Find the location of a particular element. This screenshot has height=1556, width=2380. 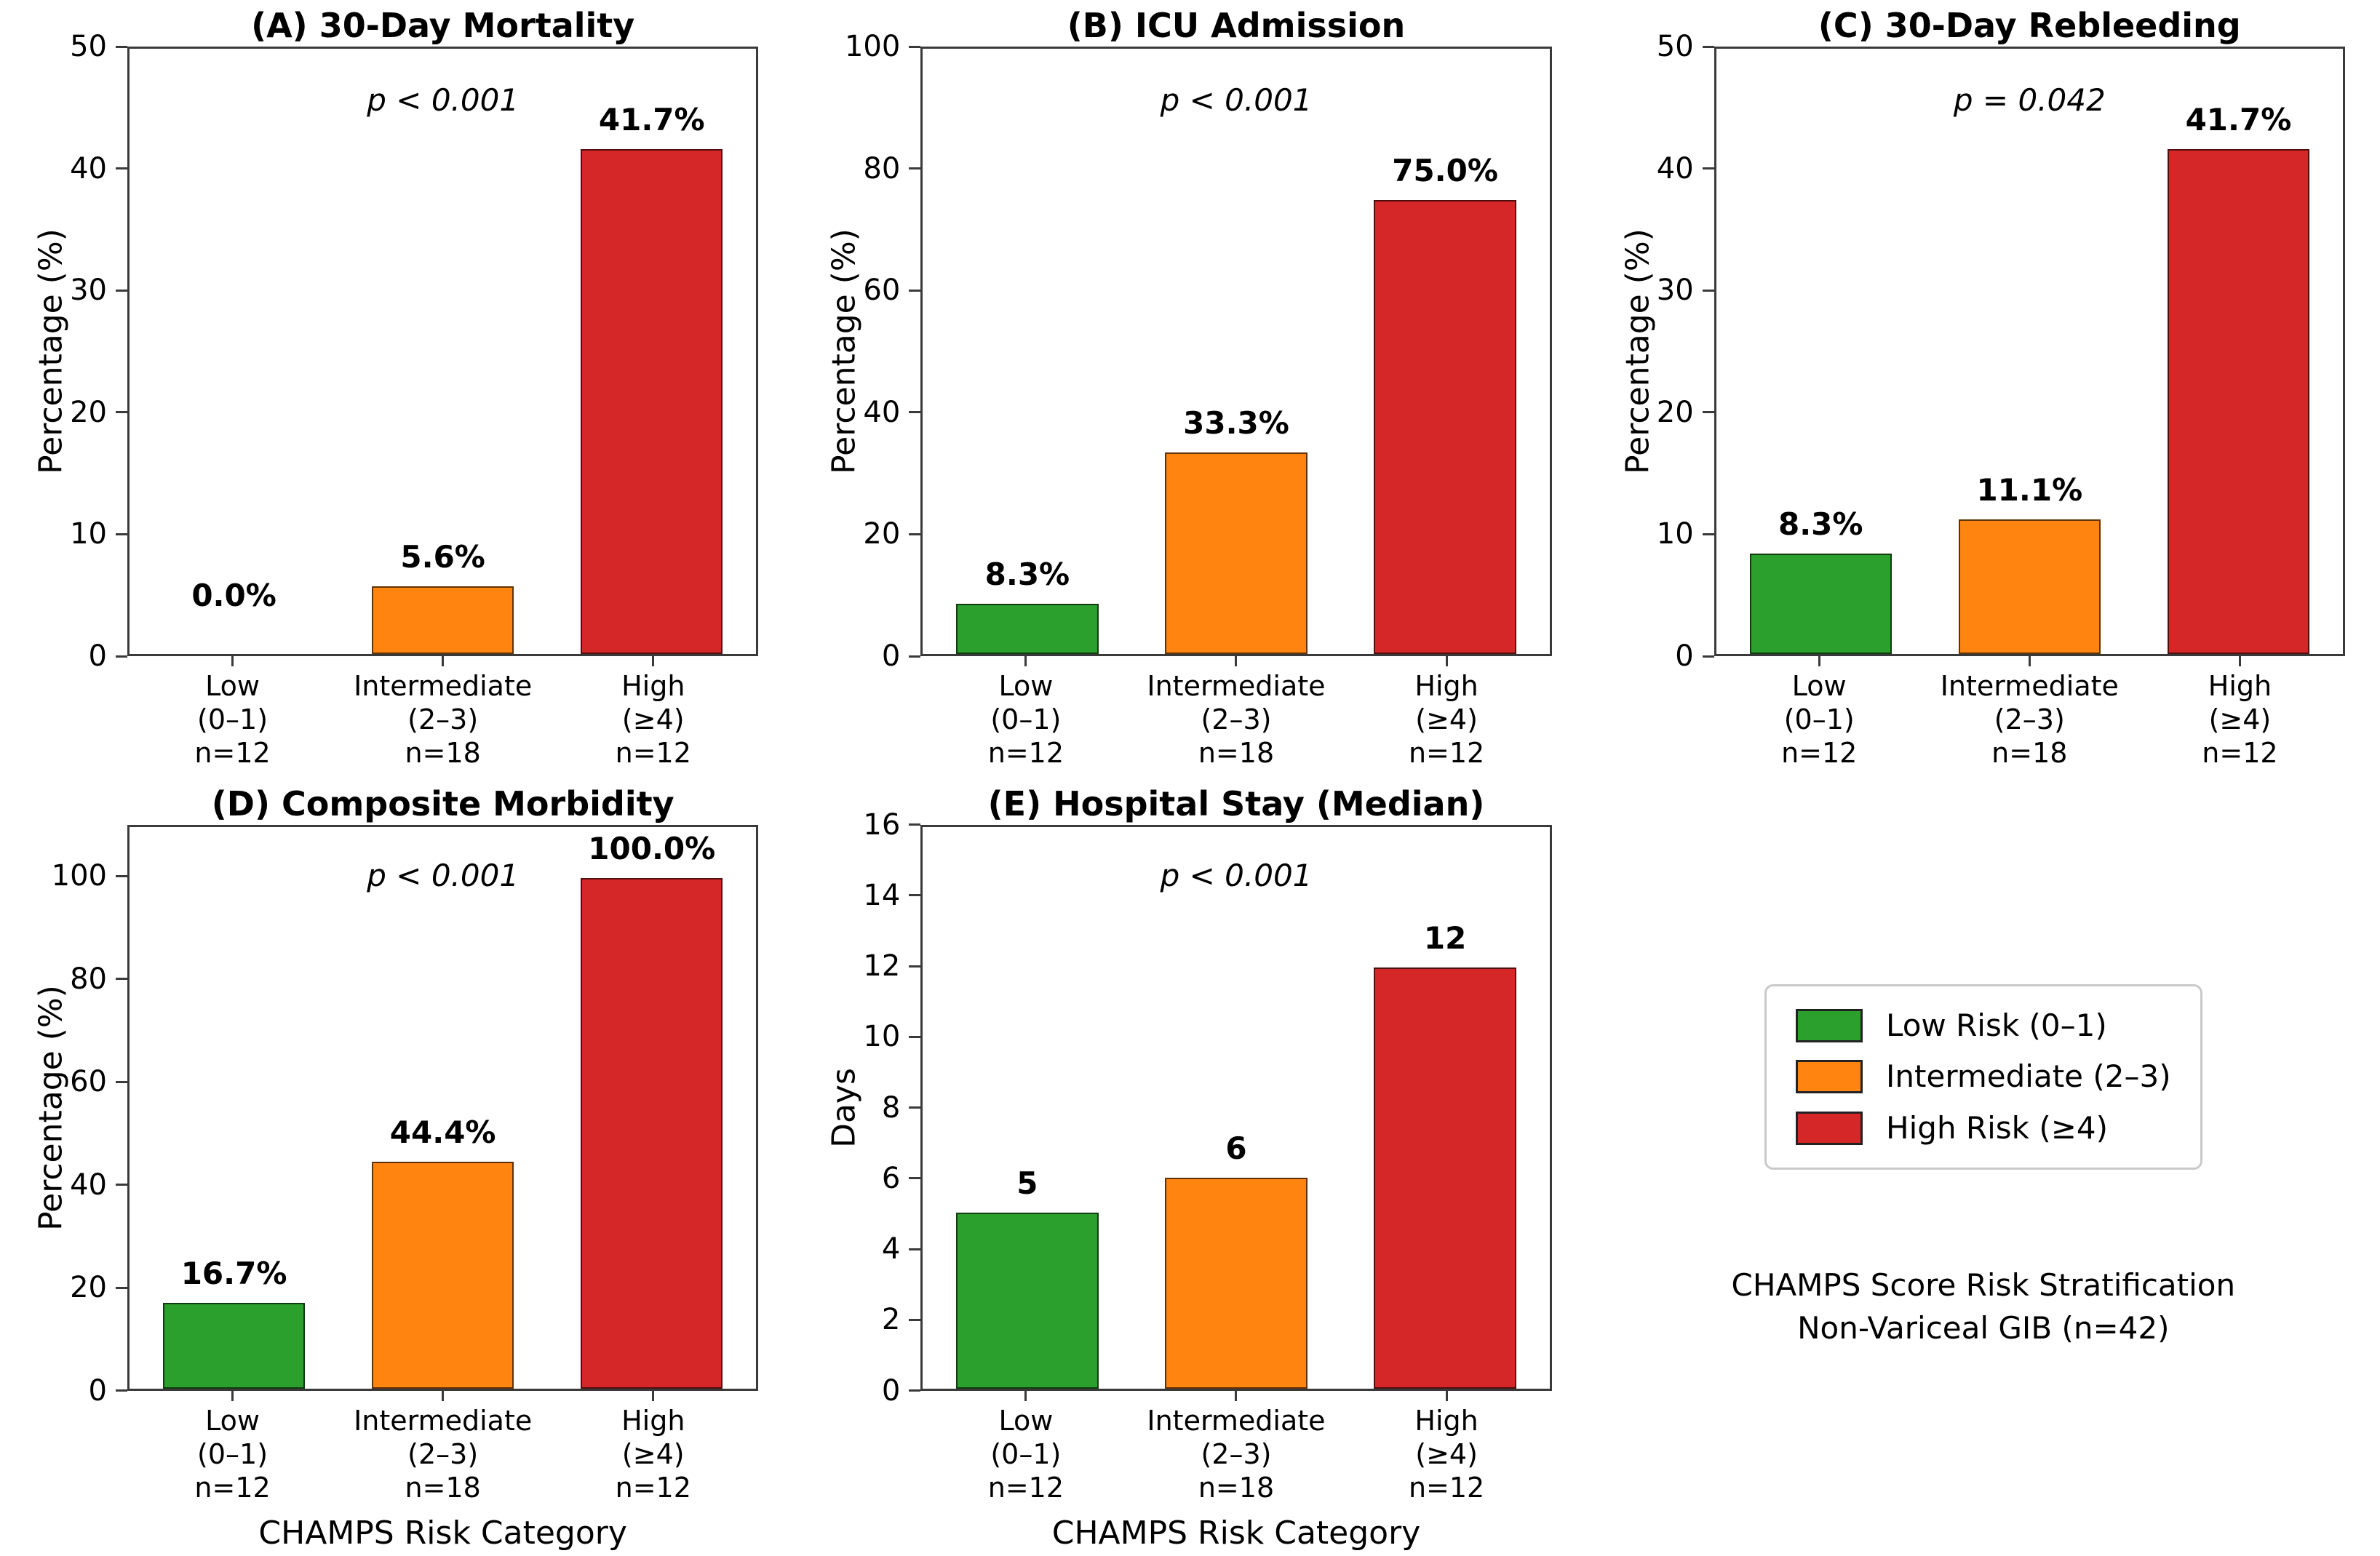

y-tick-label-E: 0 is located at coordinates (891, 1390).